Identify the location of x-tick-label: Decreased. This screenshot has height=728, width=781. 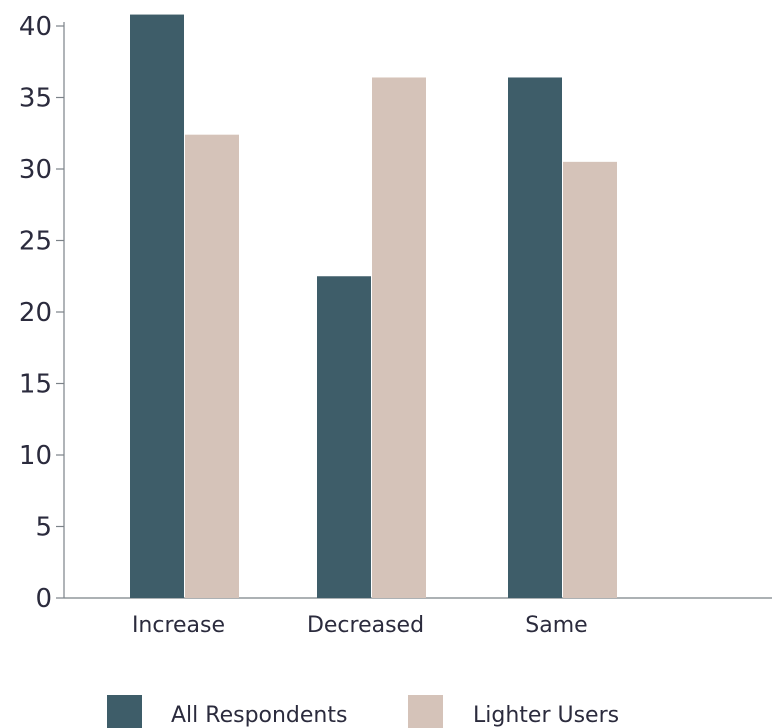
(365, 625).